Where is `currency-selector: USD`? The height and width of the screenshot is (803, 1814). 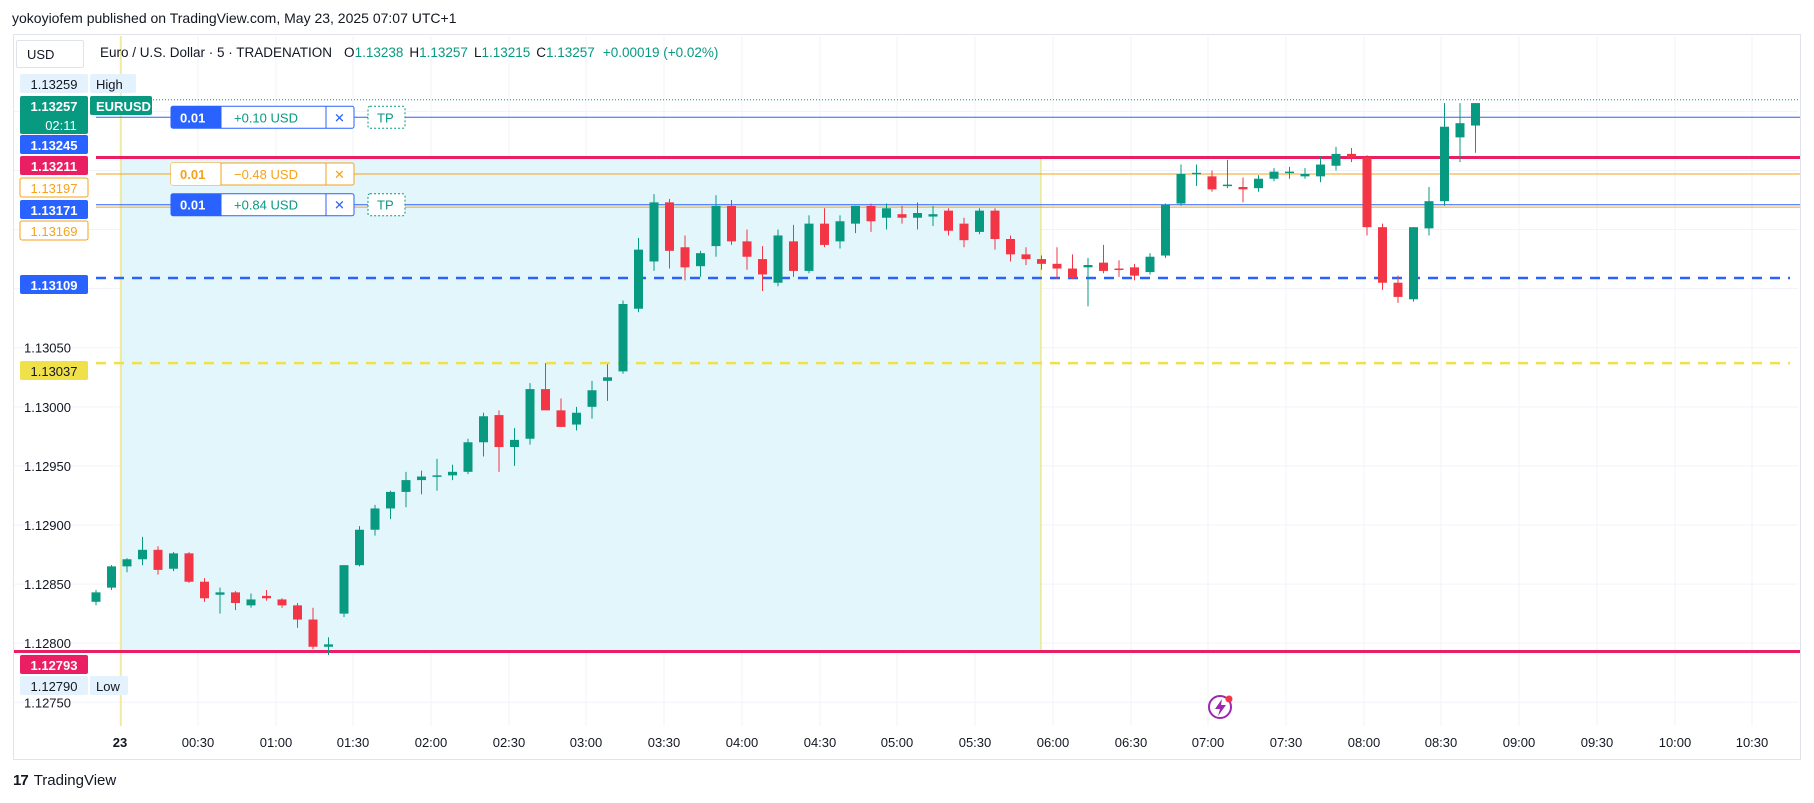
currency-selector: USD is located at coordinates (50, 54).